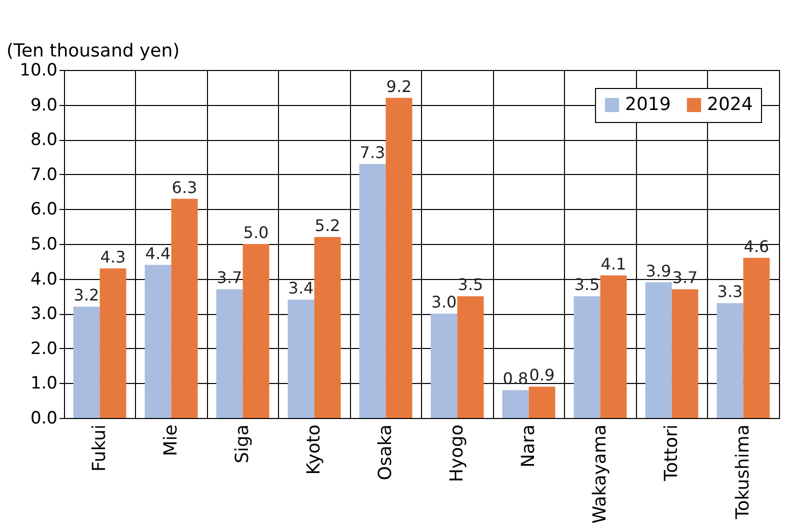  What do you see at coordinates (44, 348) in the screenshot?
I see `y-tick-label: 2.0` at bounding box center [44, 348].